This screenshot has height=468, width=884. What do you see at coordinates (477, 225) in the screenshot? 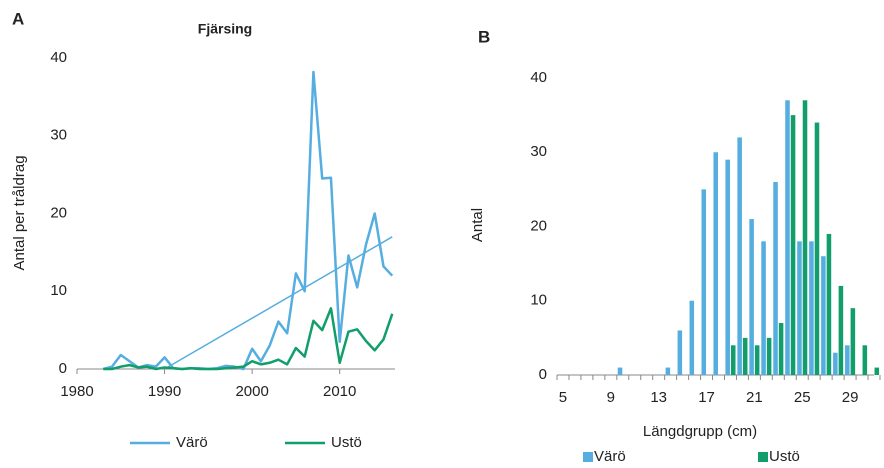
I see `y-axis-title: Antal` at bounding box center [477, 225].